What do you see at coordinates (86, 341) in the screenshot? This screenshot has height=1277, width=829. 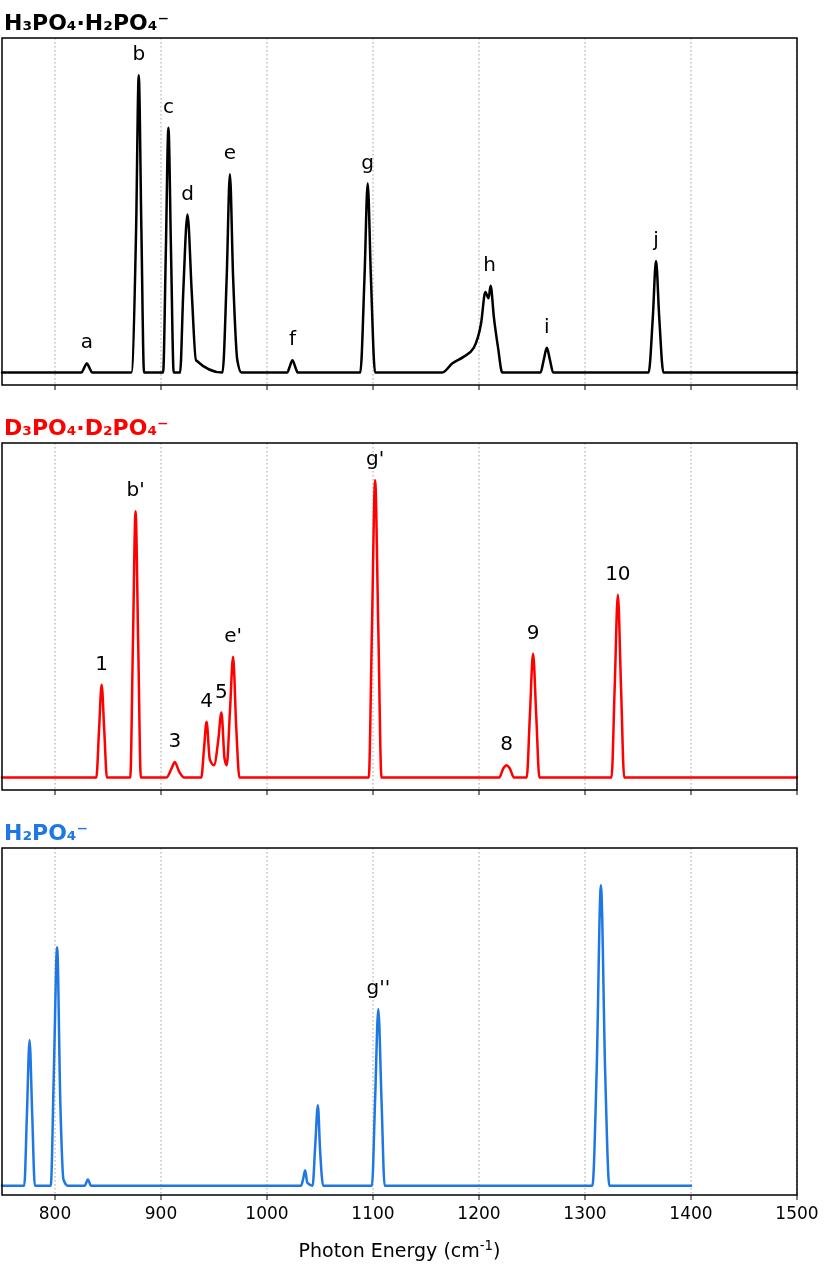 I see `annotation: a` at bounding box center [86, 341].